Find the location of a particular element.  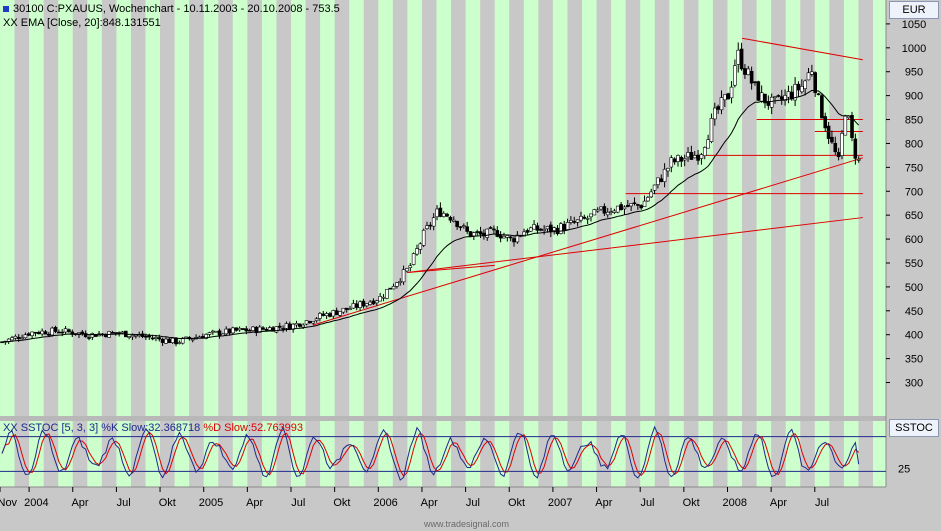

time-tick-label: Jul is located at coordinates (124, 503).